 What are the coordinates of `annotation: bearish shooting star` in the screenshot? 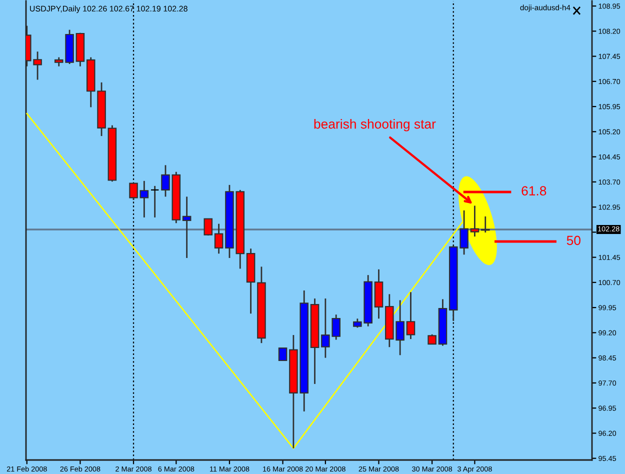 It's located at (375, 125).